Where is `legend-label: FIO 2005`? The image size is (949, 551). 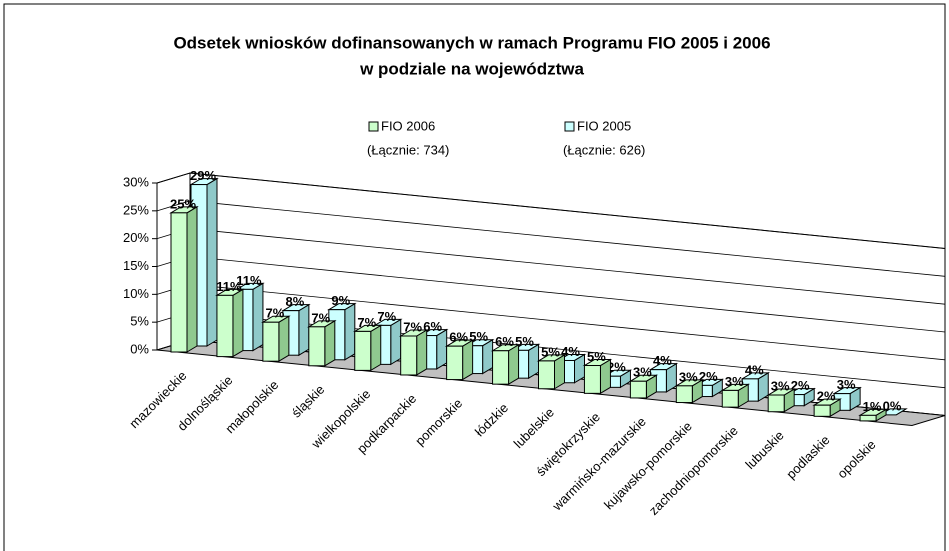 legend-label: FIO 2005 is located at coordinates (604, 125).